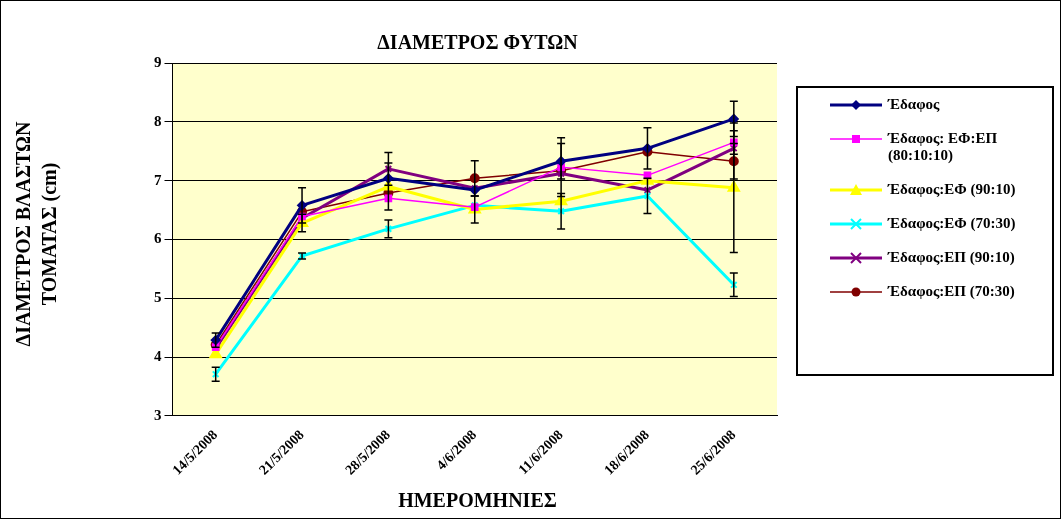 Image resolution: width=1061 pixels, height=519 pixels. Describe the element at coordinates (951, 291) in the screenshot. I see `legend-label: Έδαφος:ΕΠ (70:30)` at that location.